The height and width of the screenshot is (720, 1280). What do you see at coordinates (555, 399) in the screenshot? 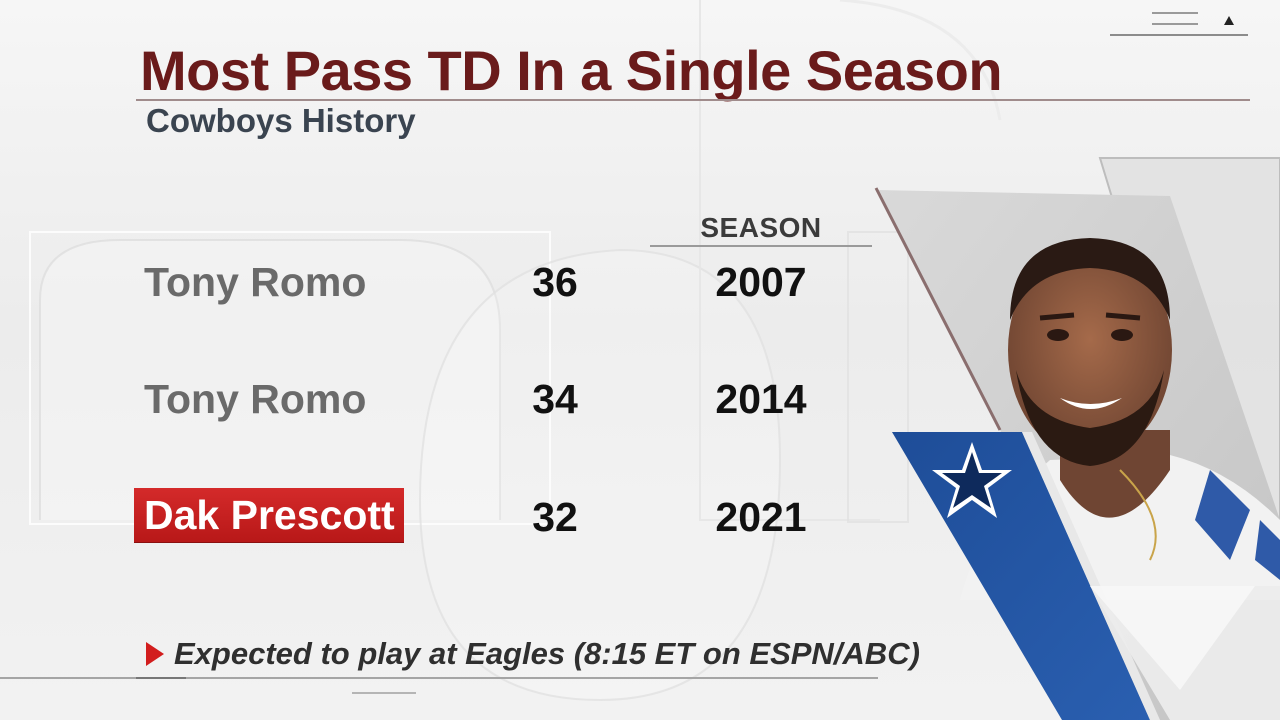
I see `pass-td-value: 34` at bounding box center [555, 399].